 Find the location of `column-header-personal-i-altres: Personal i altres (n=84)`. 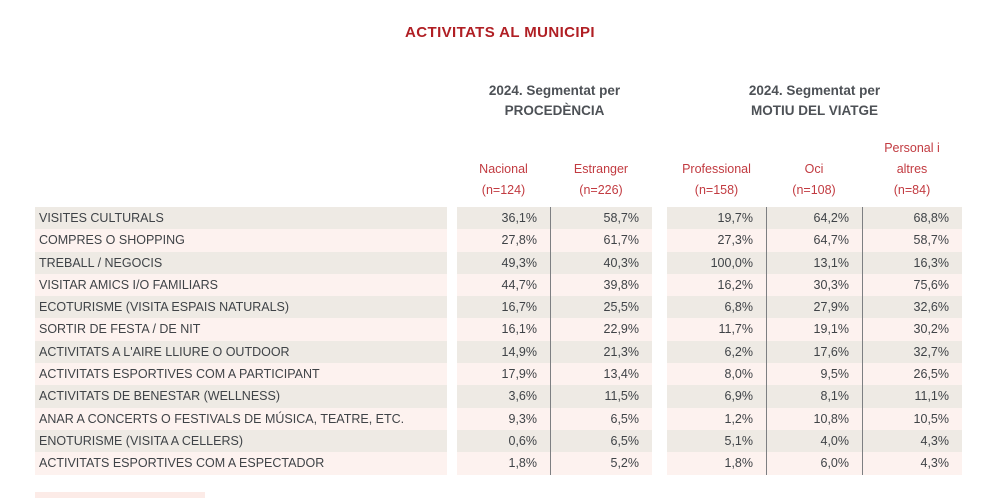

column-header-personal-i-altres: Personal i altres (n=84) is located at coordinates (912, 169).